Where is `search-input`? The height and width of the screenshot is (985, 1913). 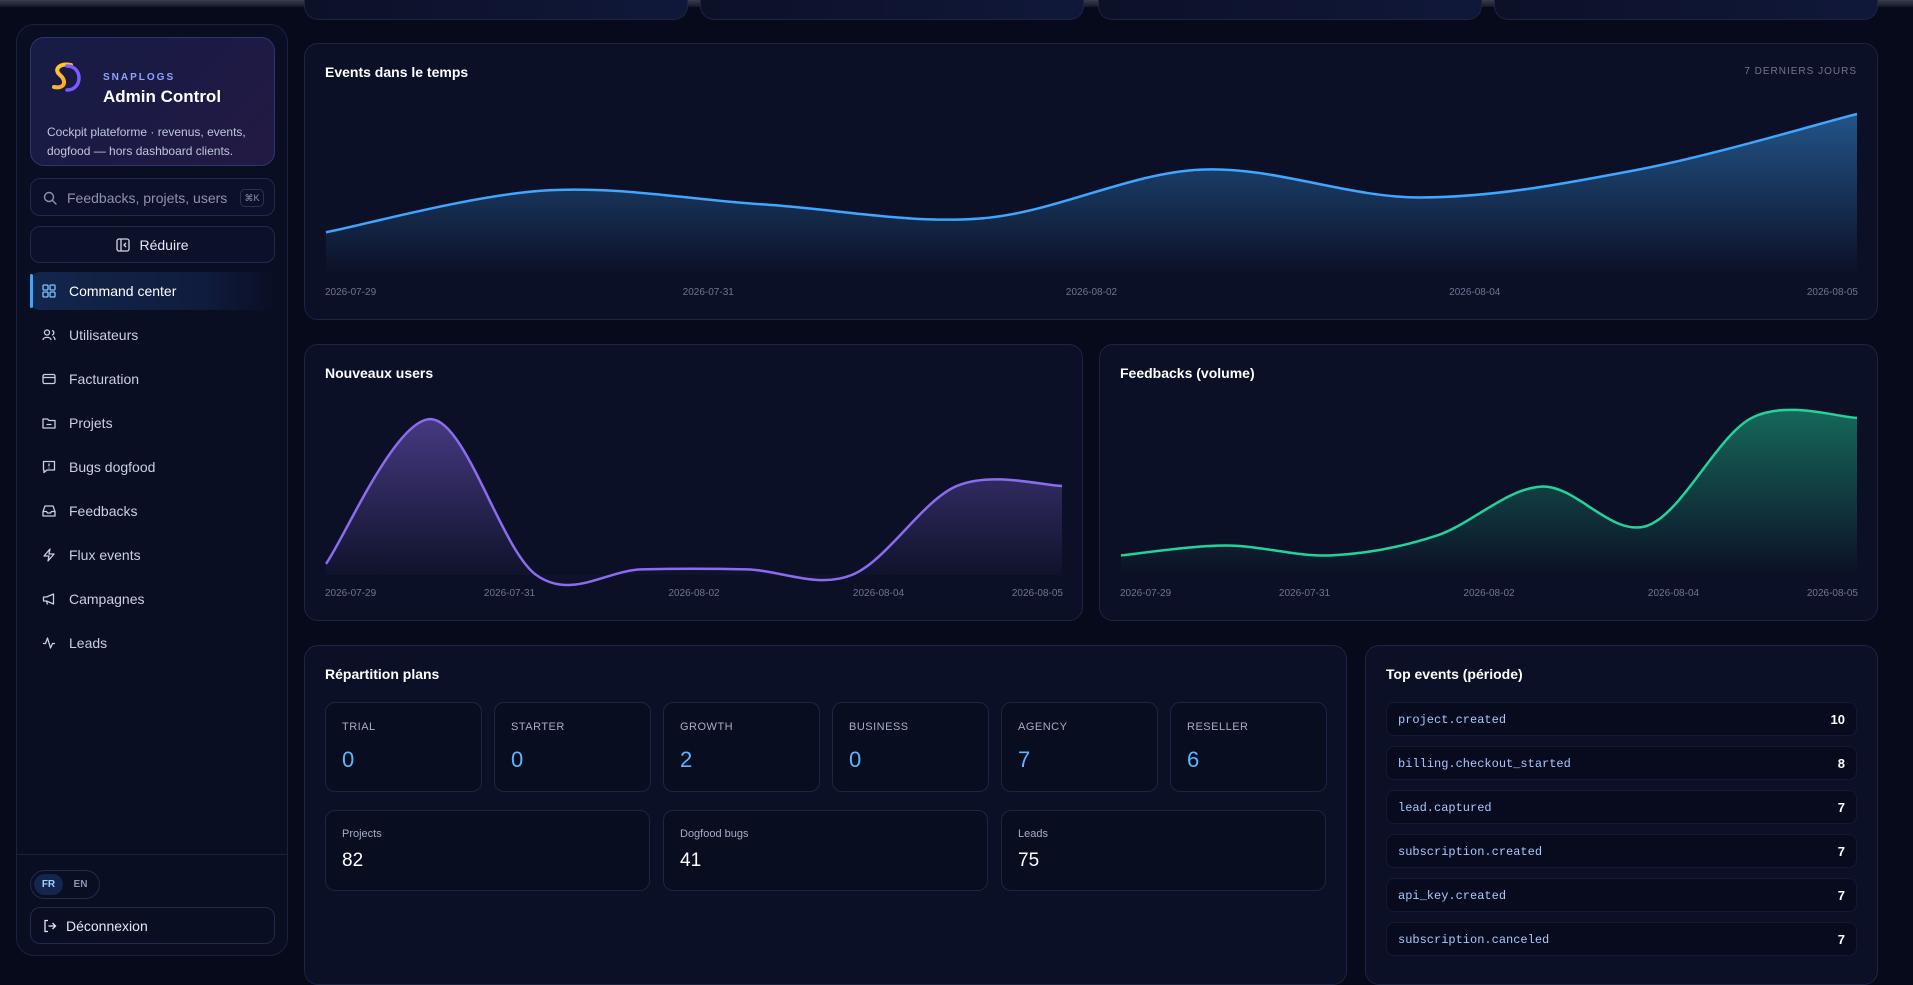
search-input is located at coordinates (147, 198).